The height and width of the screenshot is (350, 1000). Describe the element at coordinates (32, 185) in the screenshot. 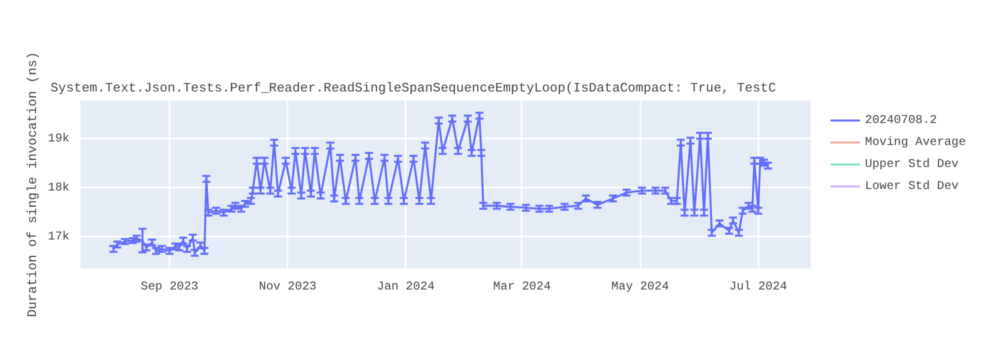

I see `y-axis-title: Duration of single invocation (ns)` at that location.